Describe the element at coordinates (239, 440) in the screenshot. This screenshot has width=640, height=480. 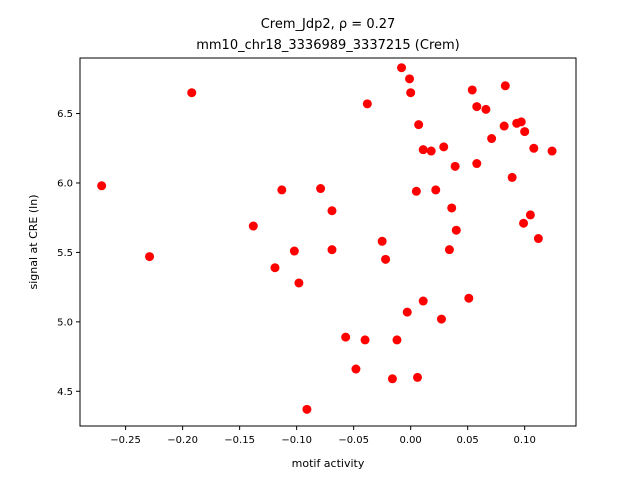
I see `x-tick-label-2: −0.15` at that location.